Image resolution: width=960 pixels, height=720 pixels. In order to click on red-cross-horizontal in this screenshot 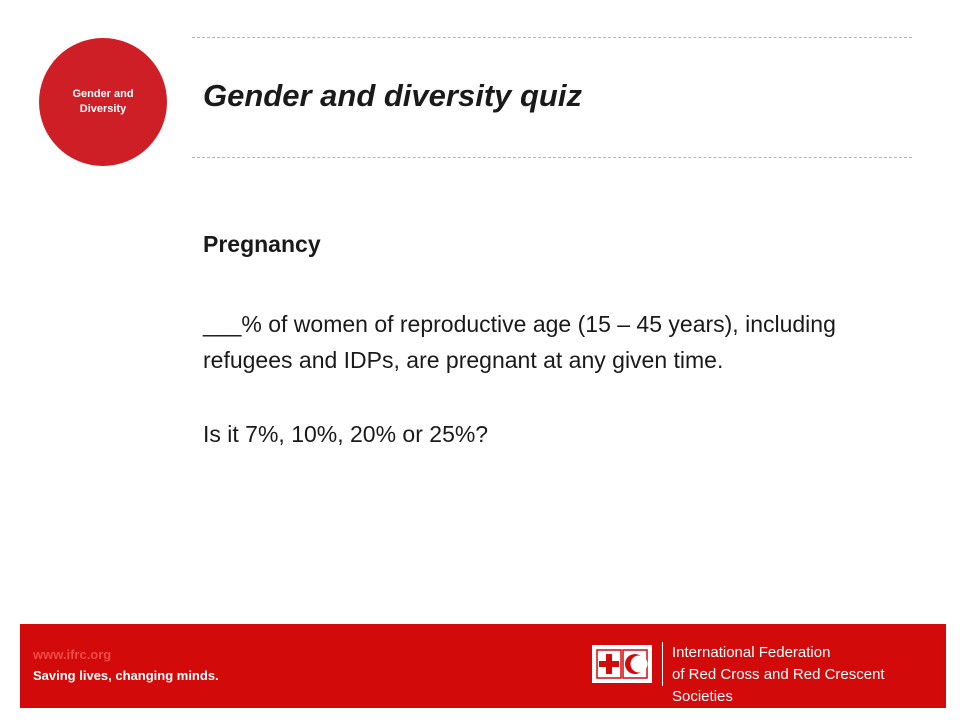, I will do `click(609, 664)`.